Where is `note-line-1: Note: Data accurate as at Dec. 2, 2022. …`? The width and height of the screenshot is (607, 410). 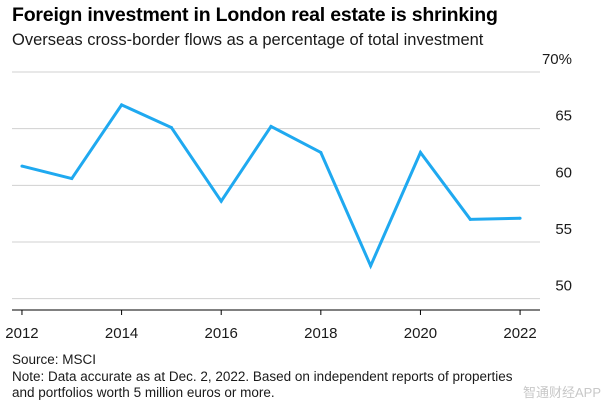
note-line-1: Note: Data accurate as at Dec. 2, 2022. … is located at coordinates (262, 376).